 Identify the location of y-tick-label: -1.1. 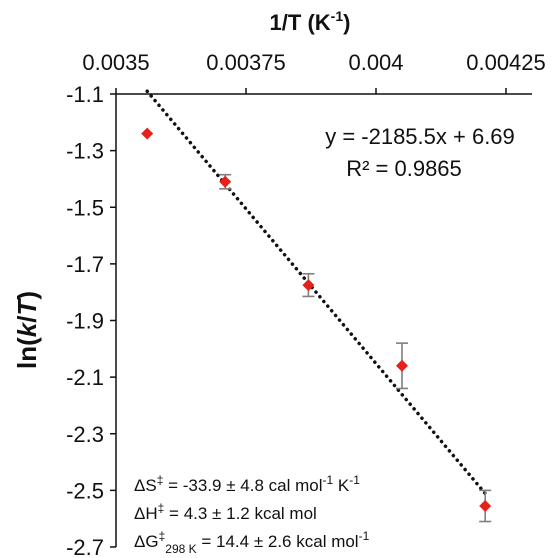
(85, 94).